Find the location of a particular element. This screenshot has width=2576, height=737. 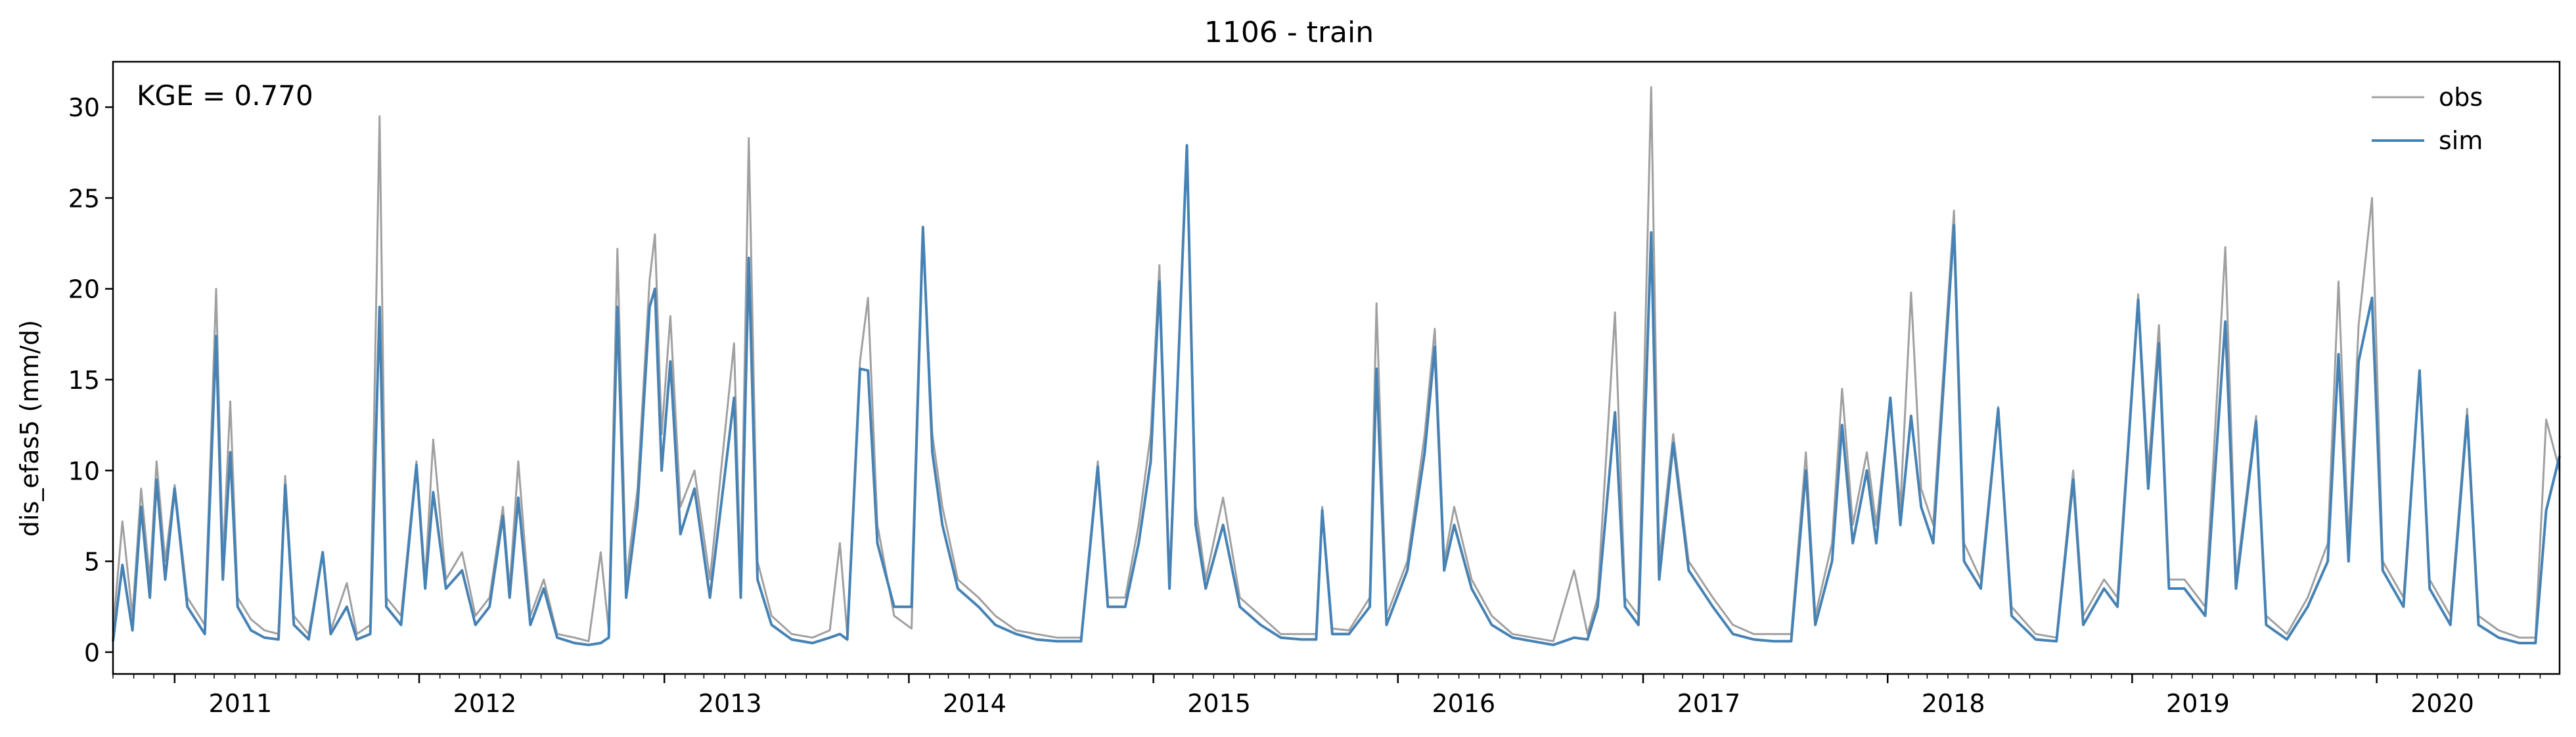

x-tick-label: 2015 is located at coordinates (1219, 703).